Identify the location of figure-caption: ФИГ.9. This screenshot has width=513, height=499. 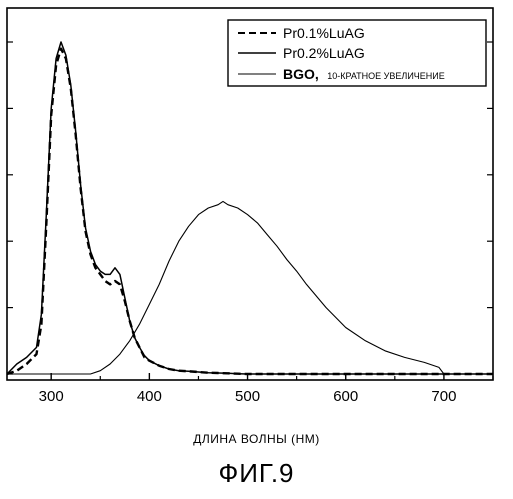
(256, 473).